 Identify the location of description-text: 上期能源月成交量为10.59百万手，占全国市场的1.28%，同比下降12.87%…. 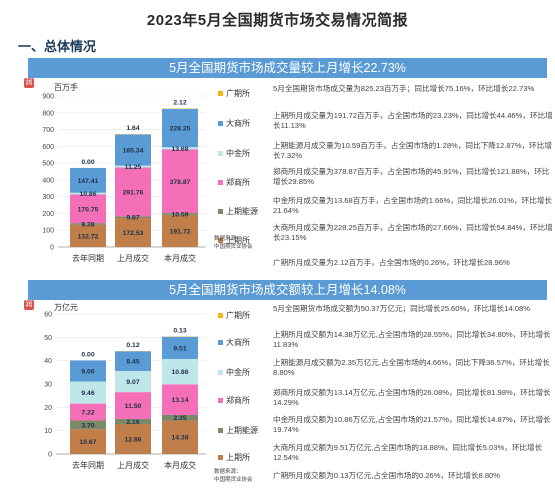
(412, 150).